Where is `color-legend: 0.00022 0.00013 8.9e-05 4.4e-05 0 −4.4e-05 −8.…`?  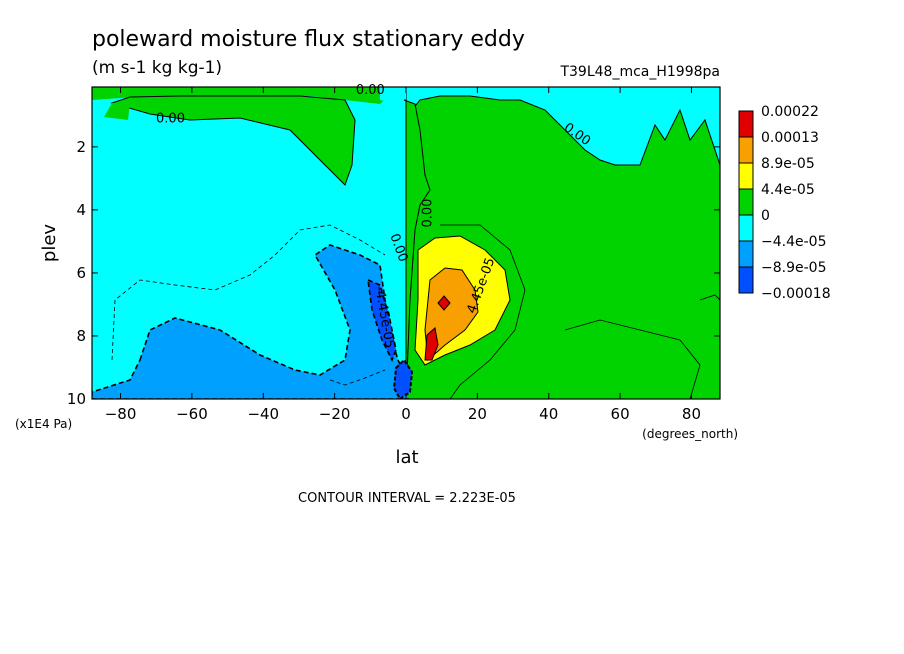 color-legend: 0.00022 0.00013 8.9e-05 4.4e-05 0 −4.4e-05 −8.… is located at coordinates (784, 203).